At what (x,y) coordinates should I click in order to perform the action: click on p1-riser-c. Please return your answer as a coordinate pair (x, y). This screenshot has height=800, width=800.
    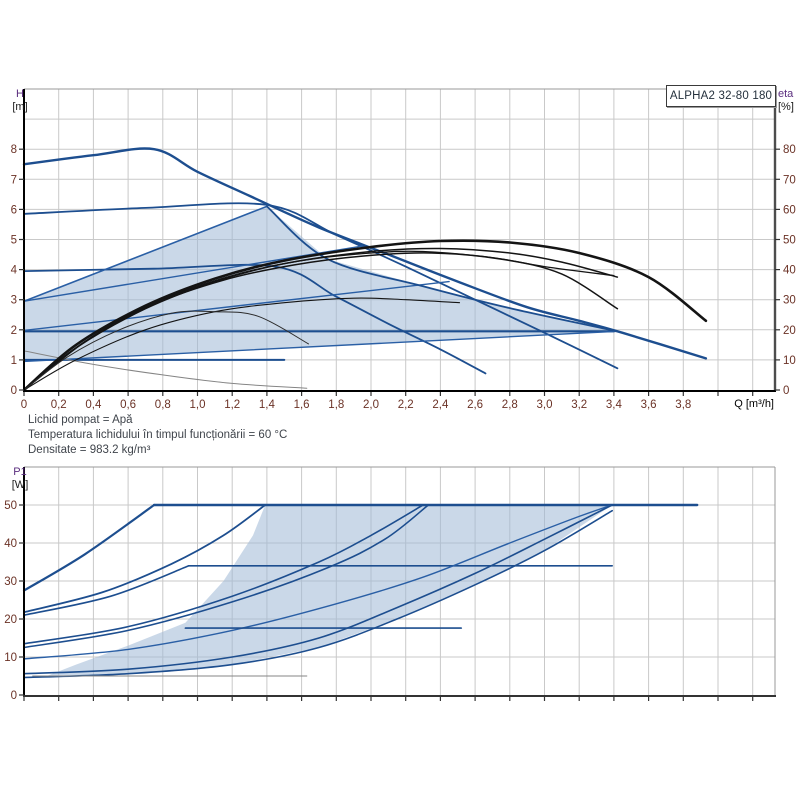
    Looking at the image, I should click on (318, 582).